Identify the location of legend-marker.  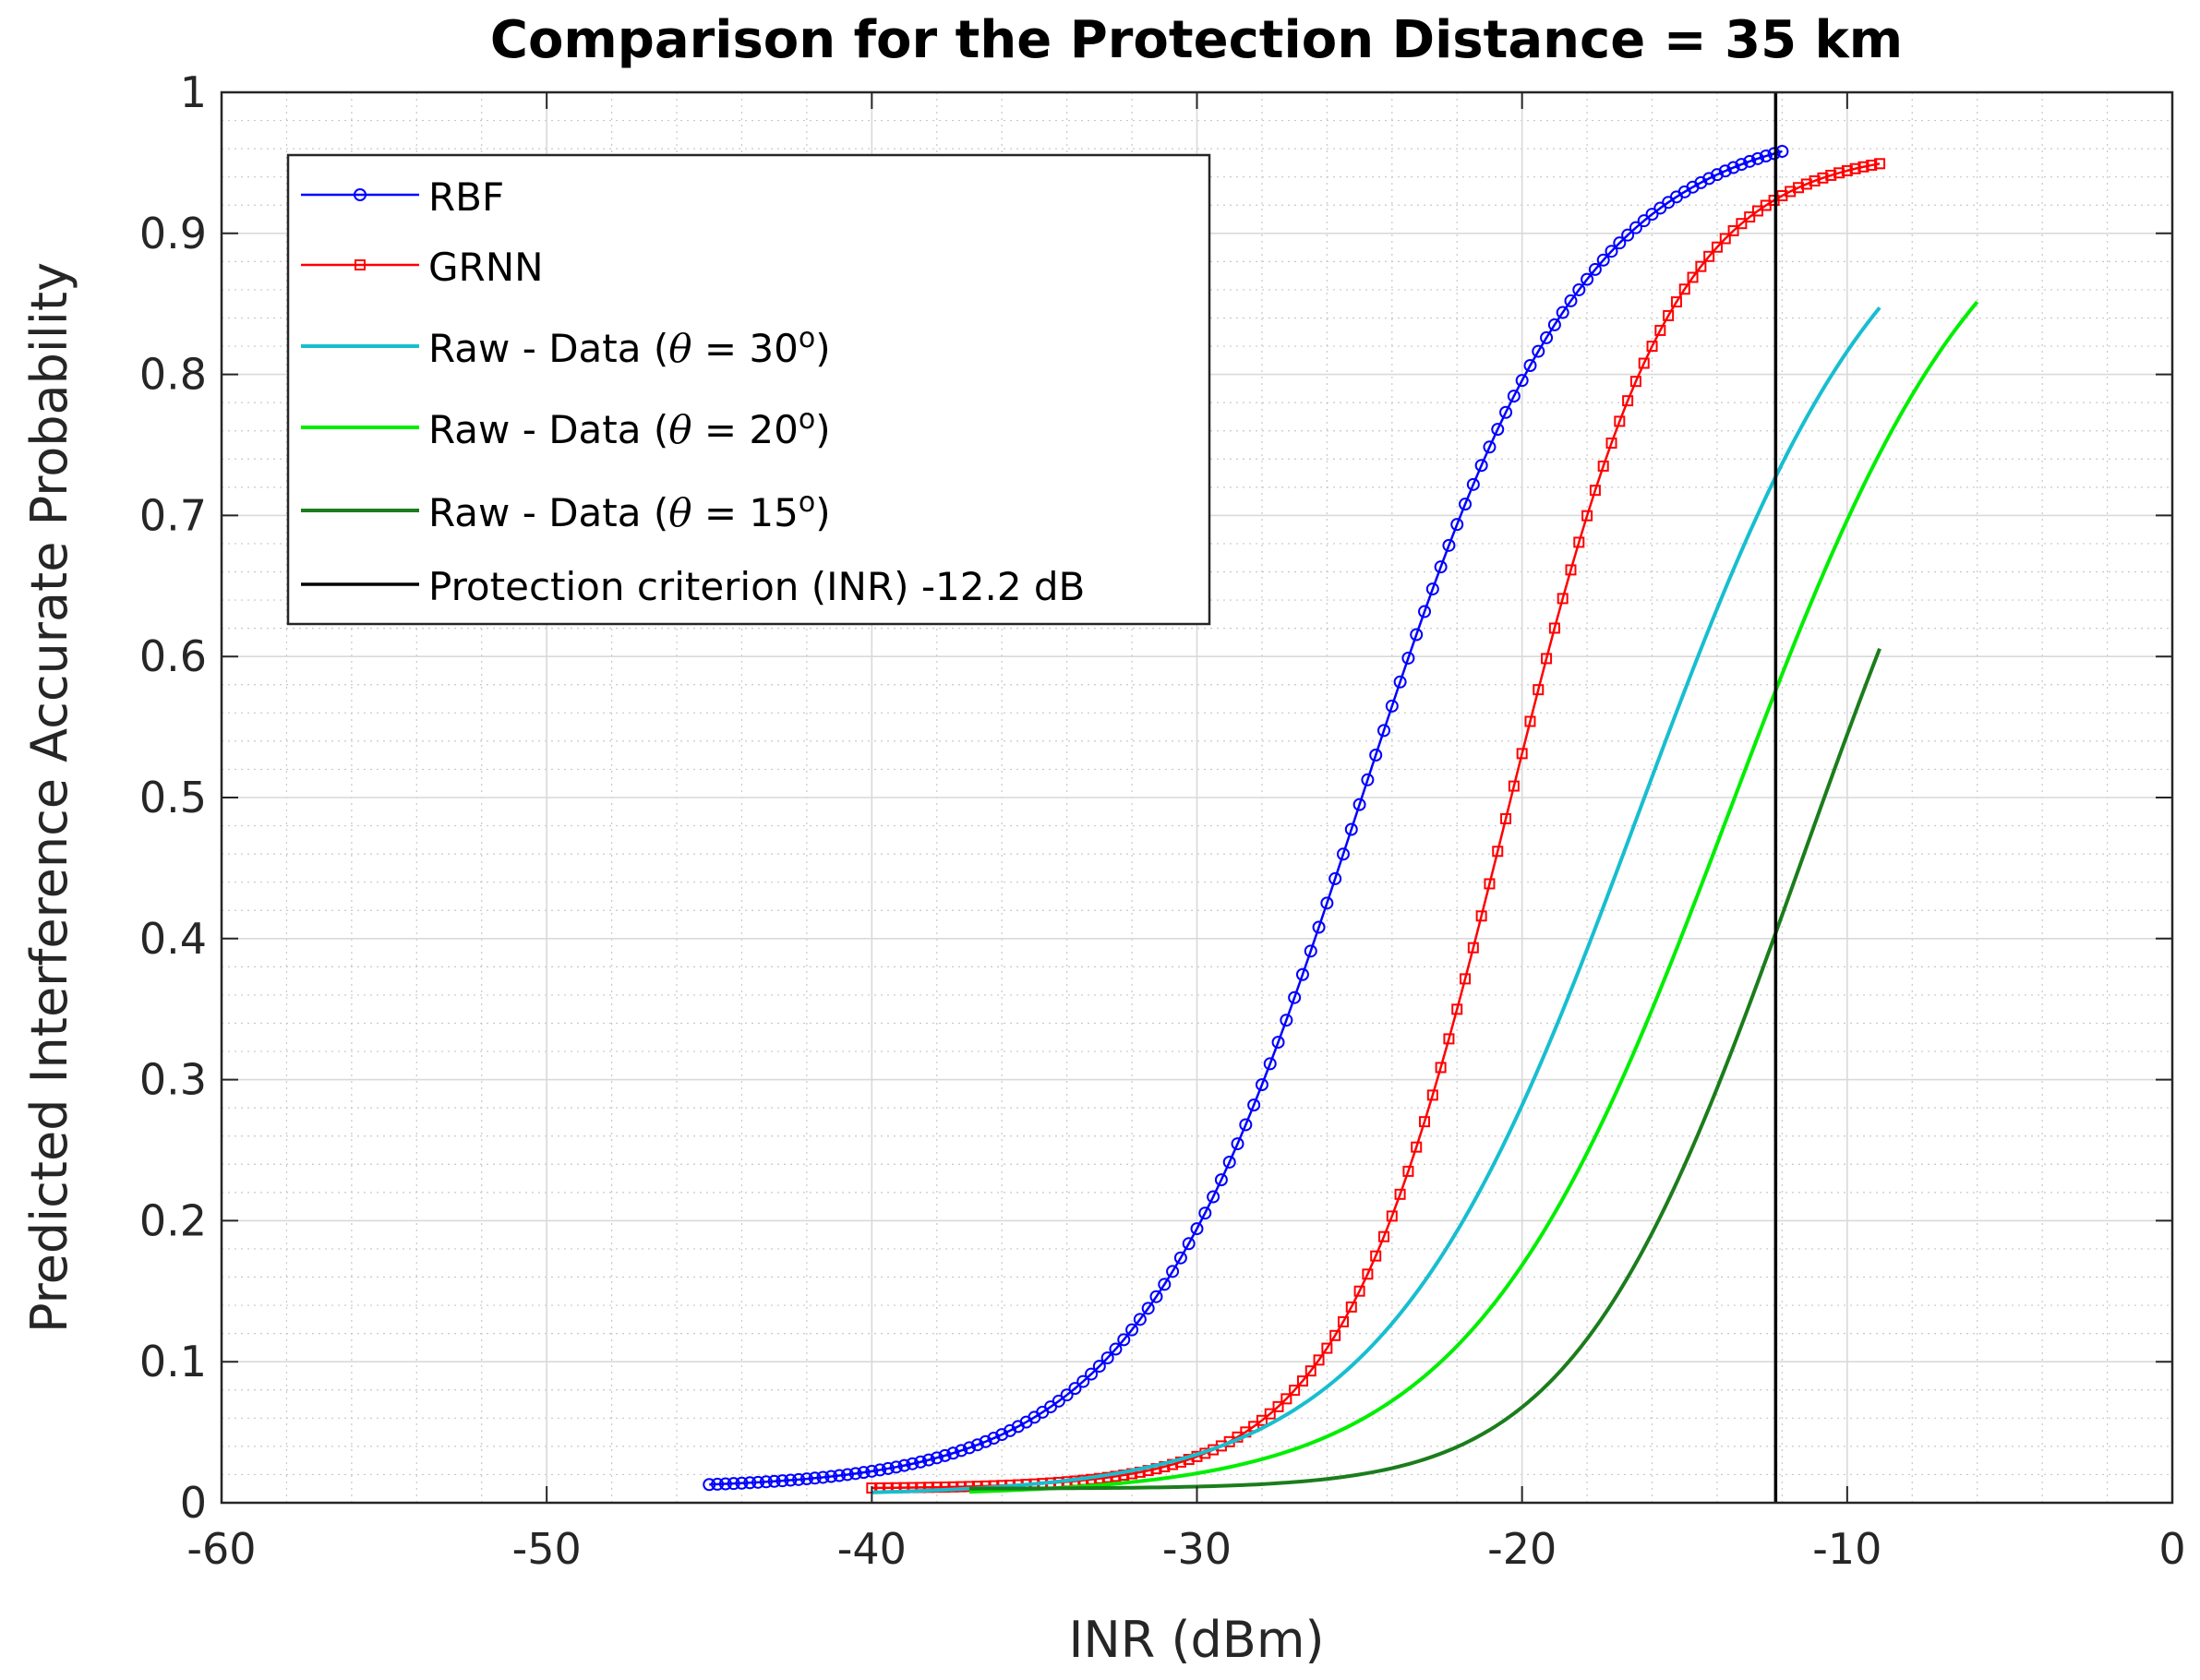
(360, 264).